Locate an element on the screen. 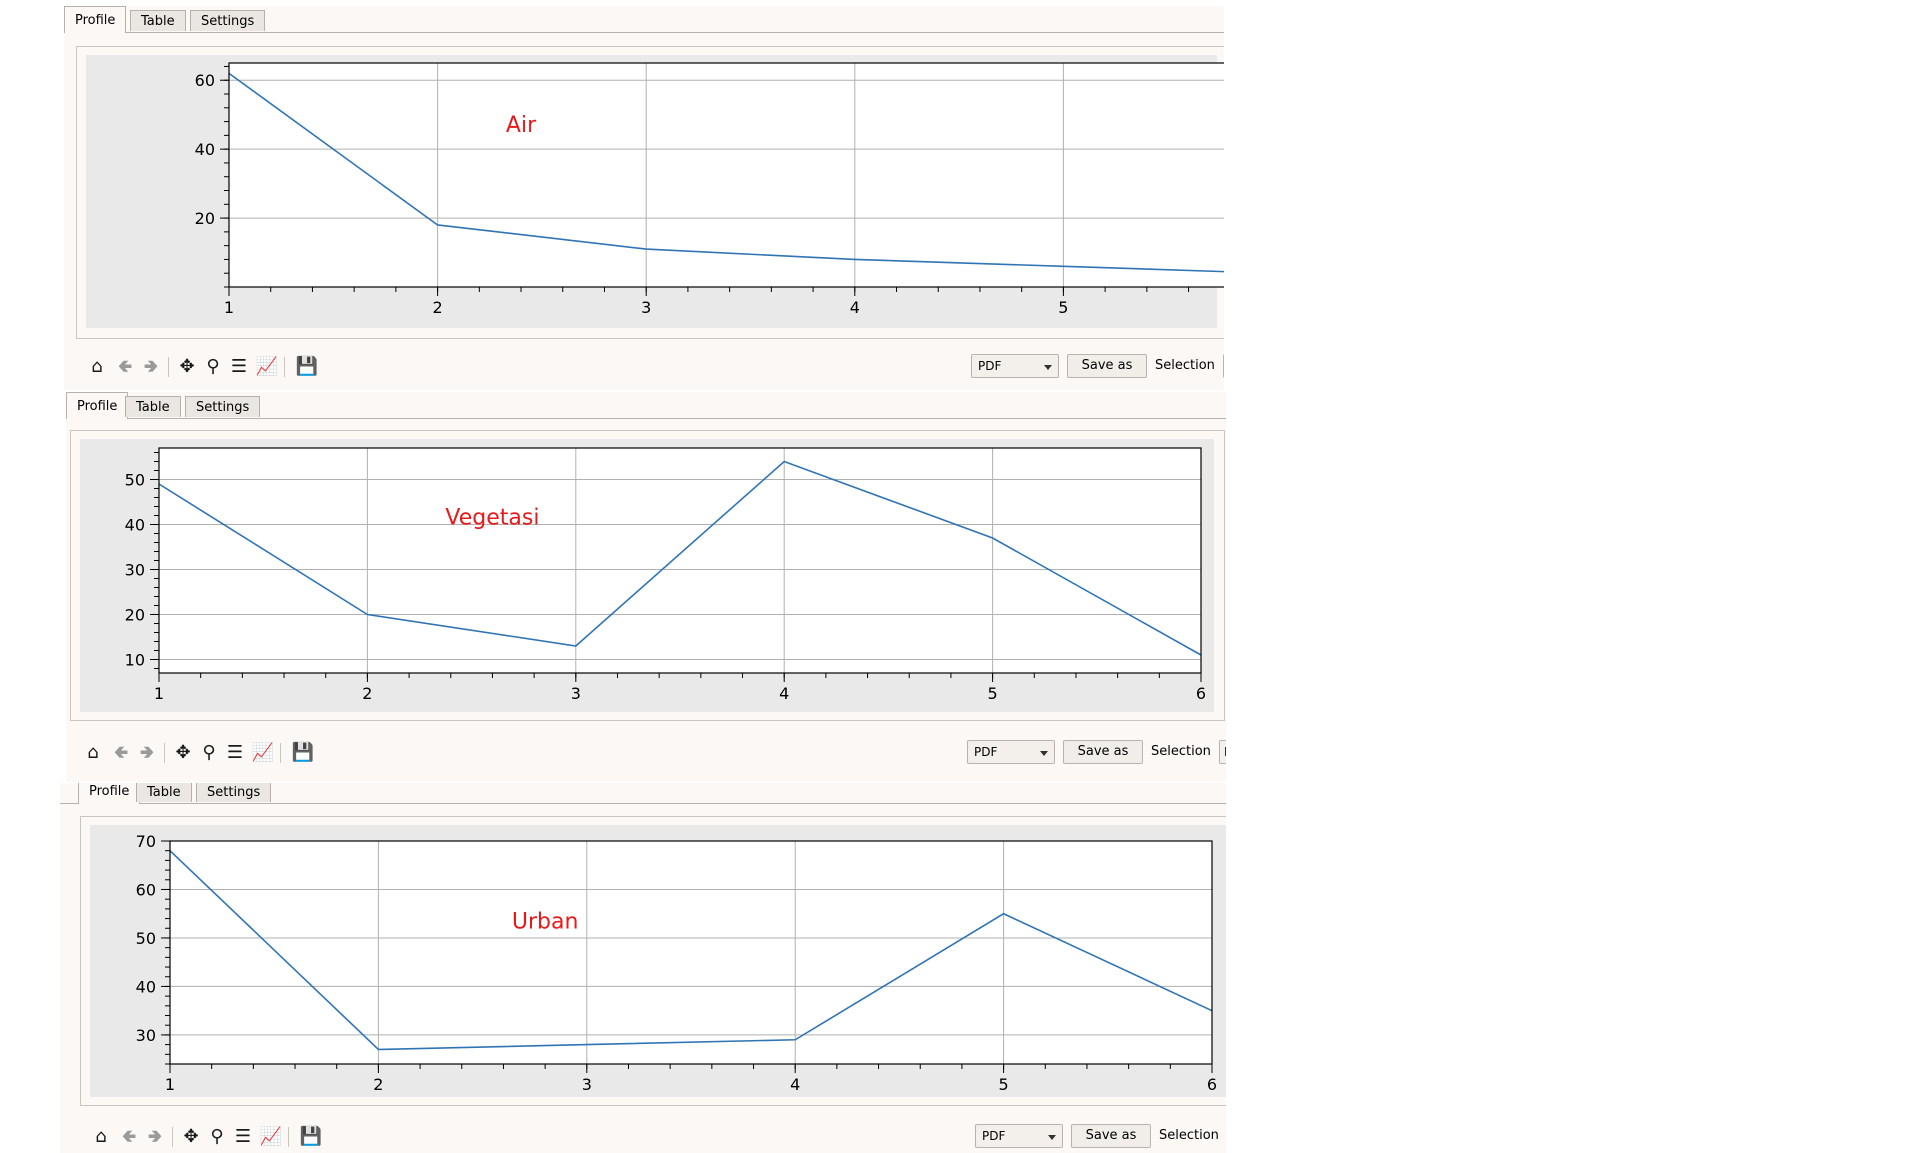 The image size is (1920, 1153). selection-field is located at coordinates (1223, 366).